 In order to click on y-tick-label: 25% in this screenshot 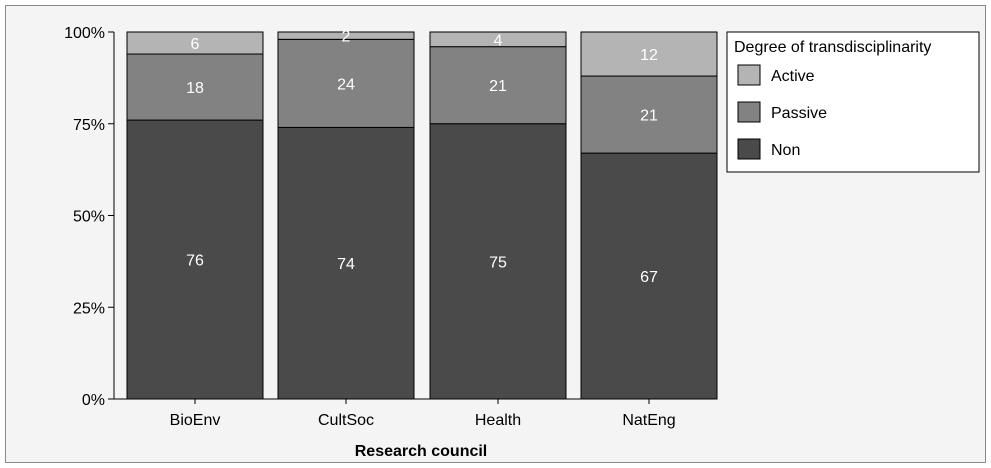, I will do `click(89, 308)`.